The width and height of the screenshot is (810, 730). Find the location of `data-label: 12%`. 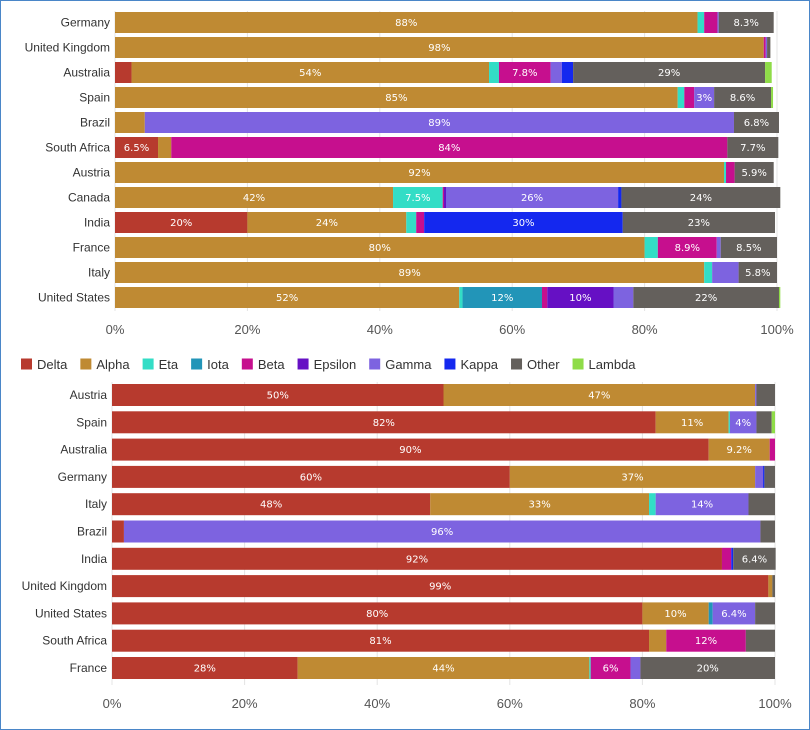

data-label: 12% is located at coordinates (502, 298).